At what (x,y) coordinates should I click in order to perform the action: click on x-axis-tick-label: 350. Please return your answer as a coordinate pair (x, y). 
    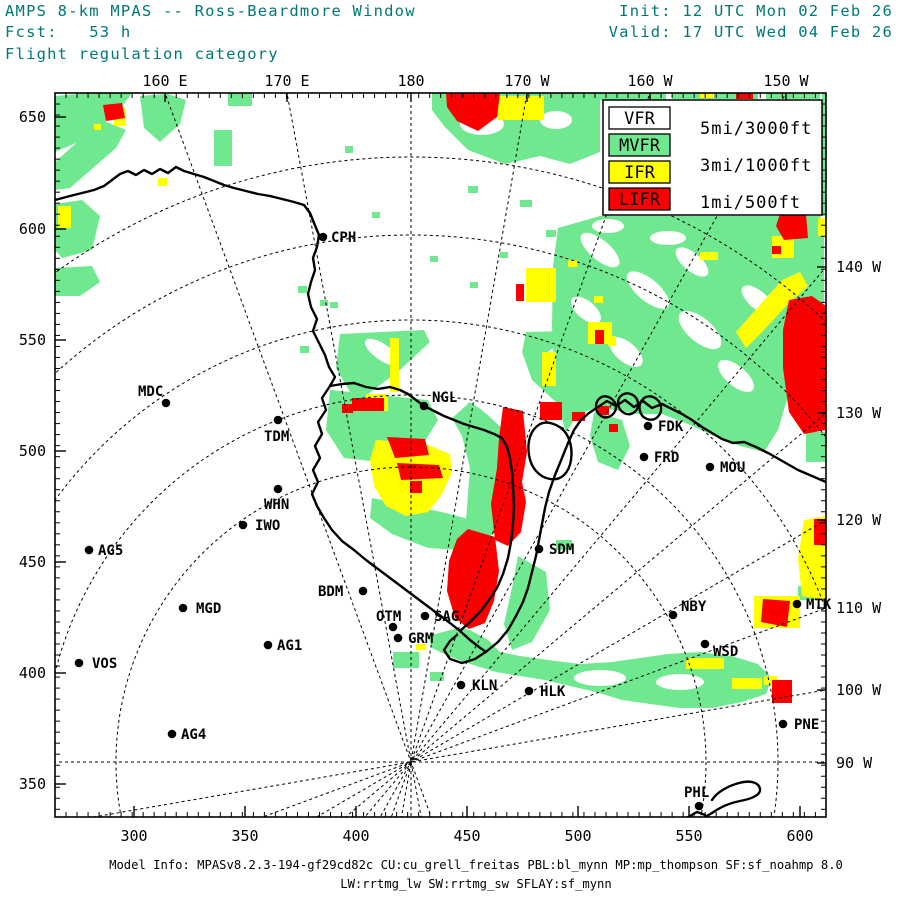
    Looking at the image, I should click on (244, 836).